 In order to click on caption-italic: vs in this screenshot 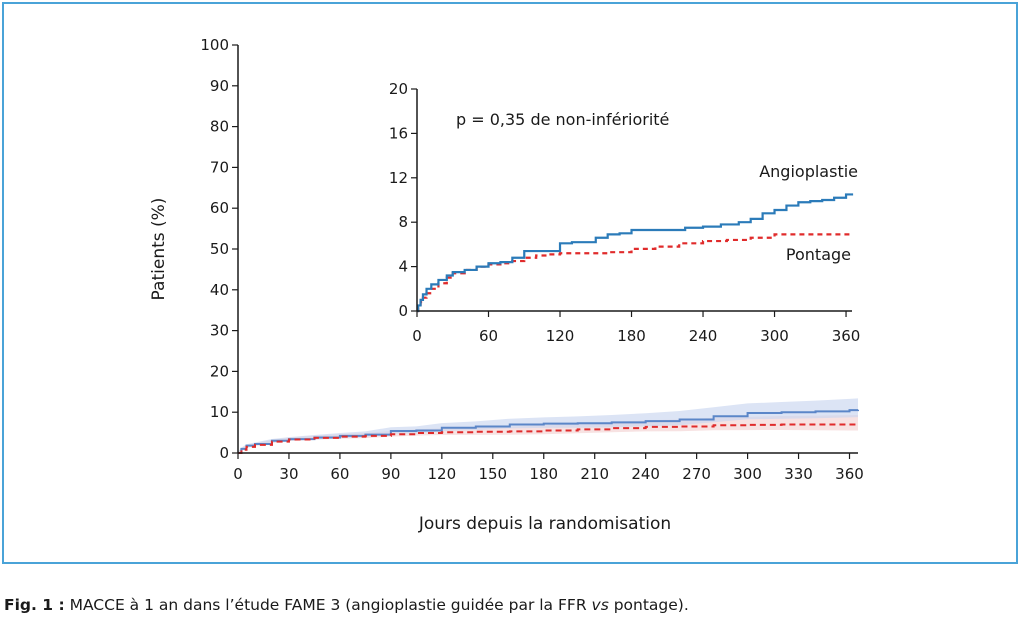, I will do `click(600, 605)`.